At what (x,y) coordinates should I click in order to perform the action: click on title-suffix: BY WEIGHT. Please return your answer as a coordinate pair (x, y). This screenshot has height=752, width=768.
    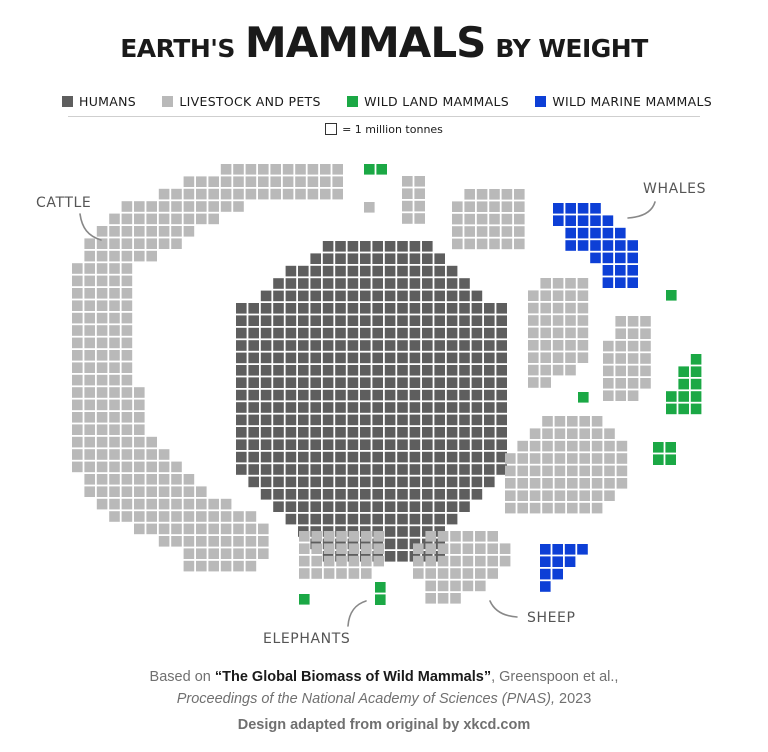
    Looking at the image, I should click on (571, 48).